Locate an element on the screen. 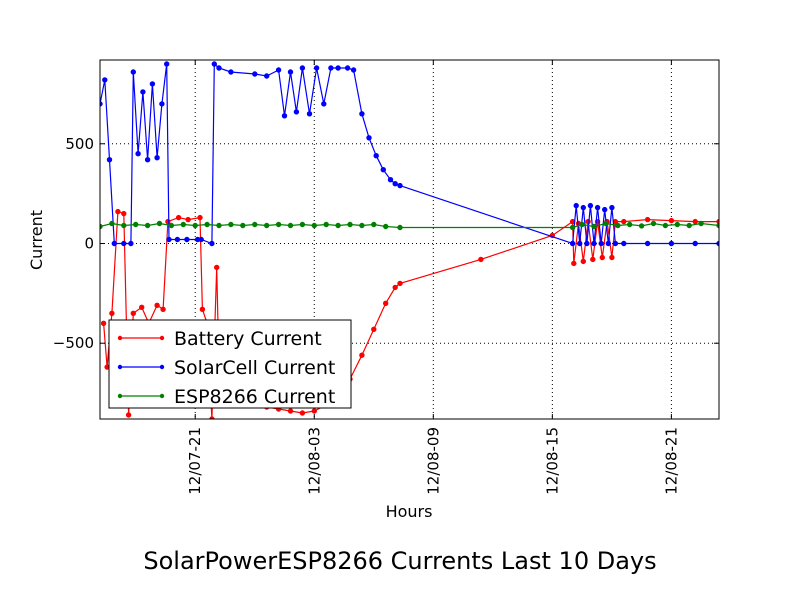  legend-item: Battery Current is located at coordinates (219, 339).